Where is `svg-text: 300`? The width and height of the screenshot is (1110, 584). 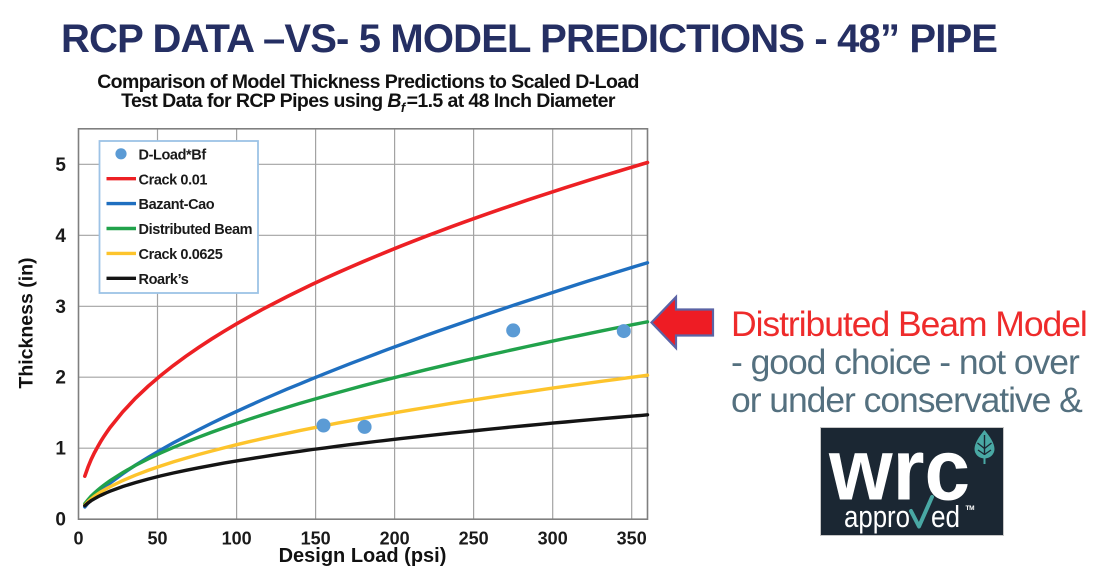 svg-text: 300 is located at coordinates (553, 539).